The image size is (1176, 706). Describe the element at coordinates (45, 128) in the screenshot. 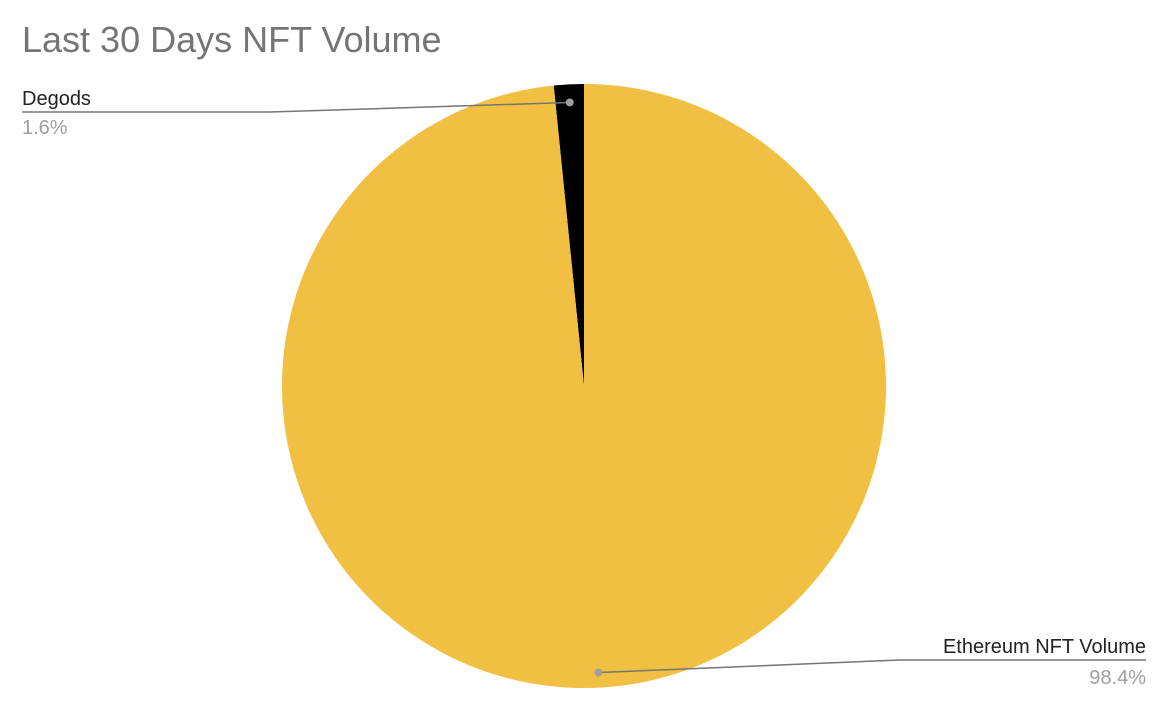

I see `slice-percent-label: 1.6%` at that location.